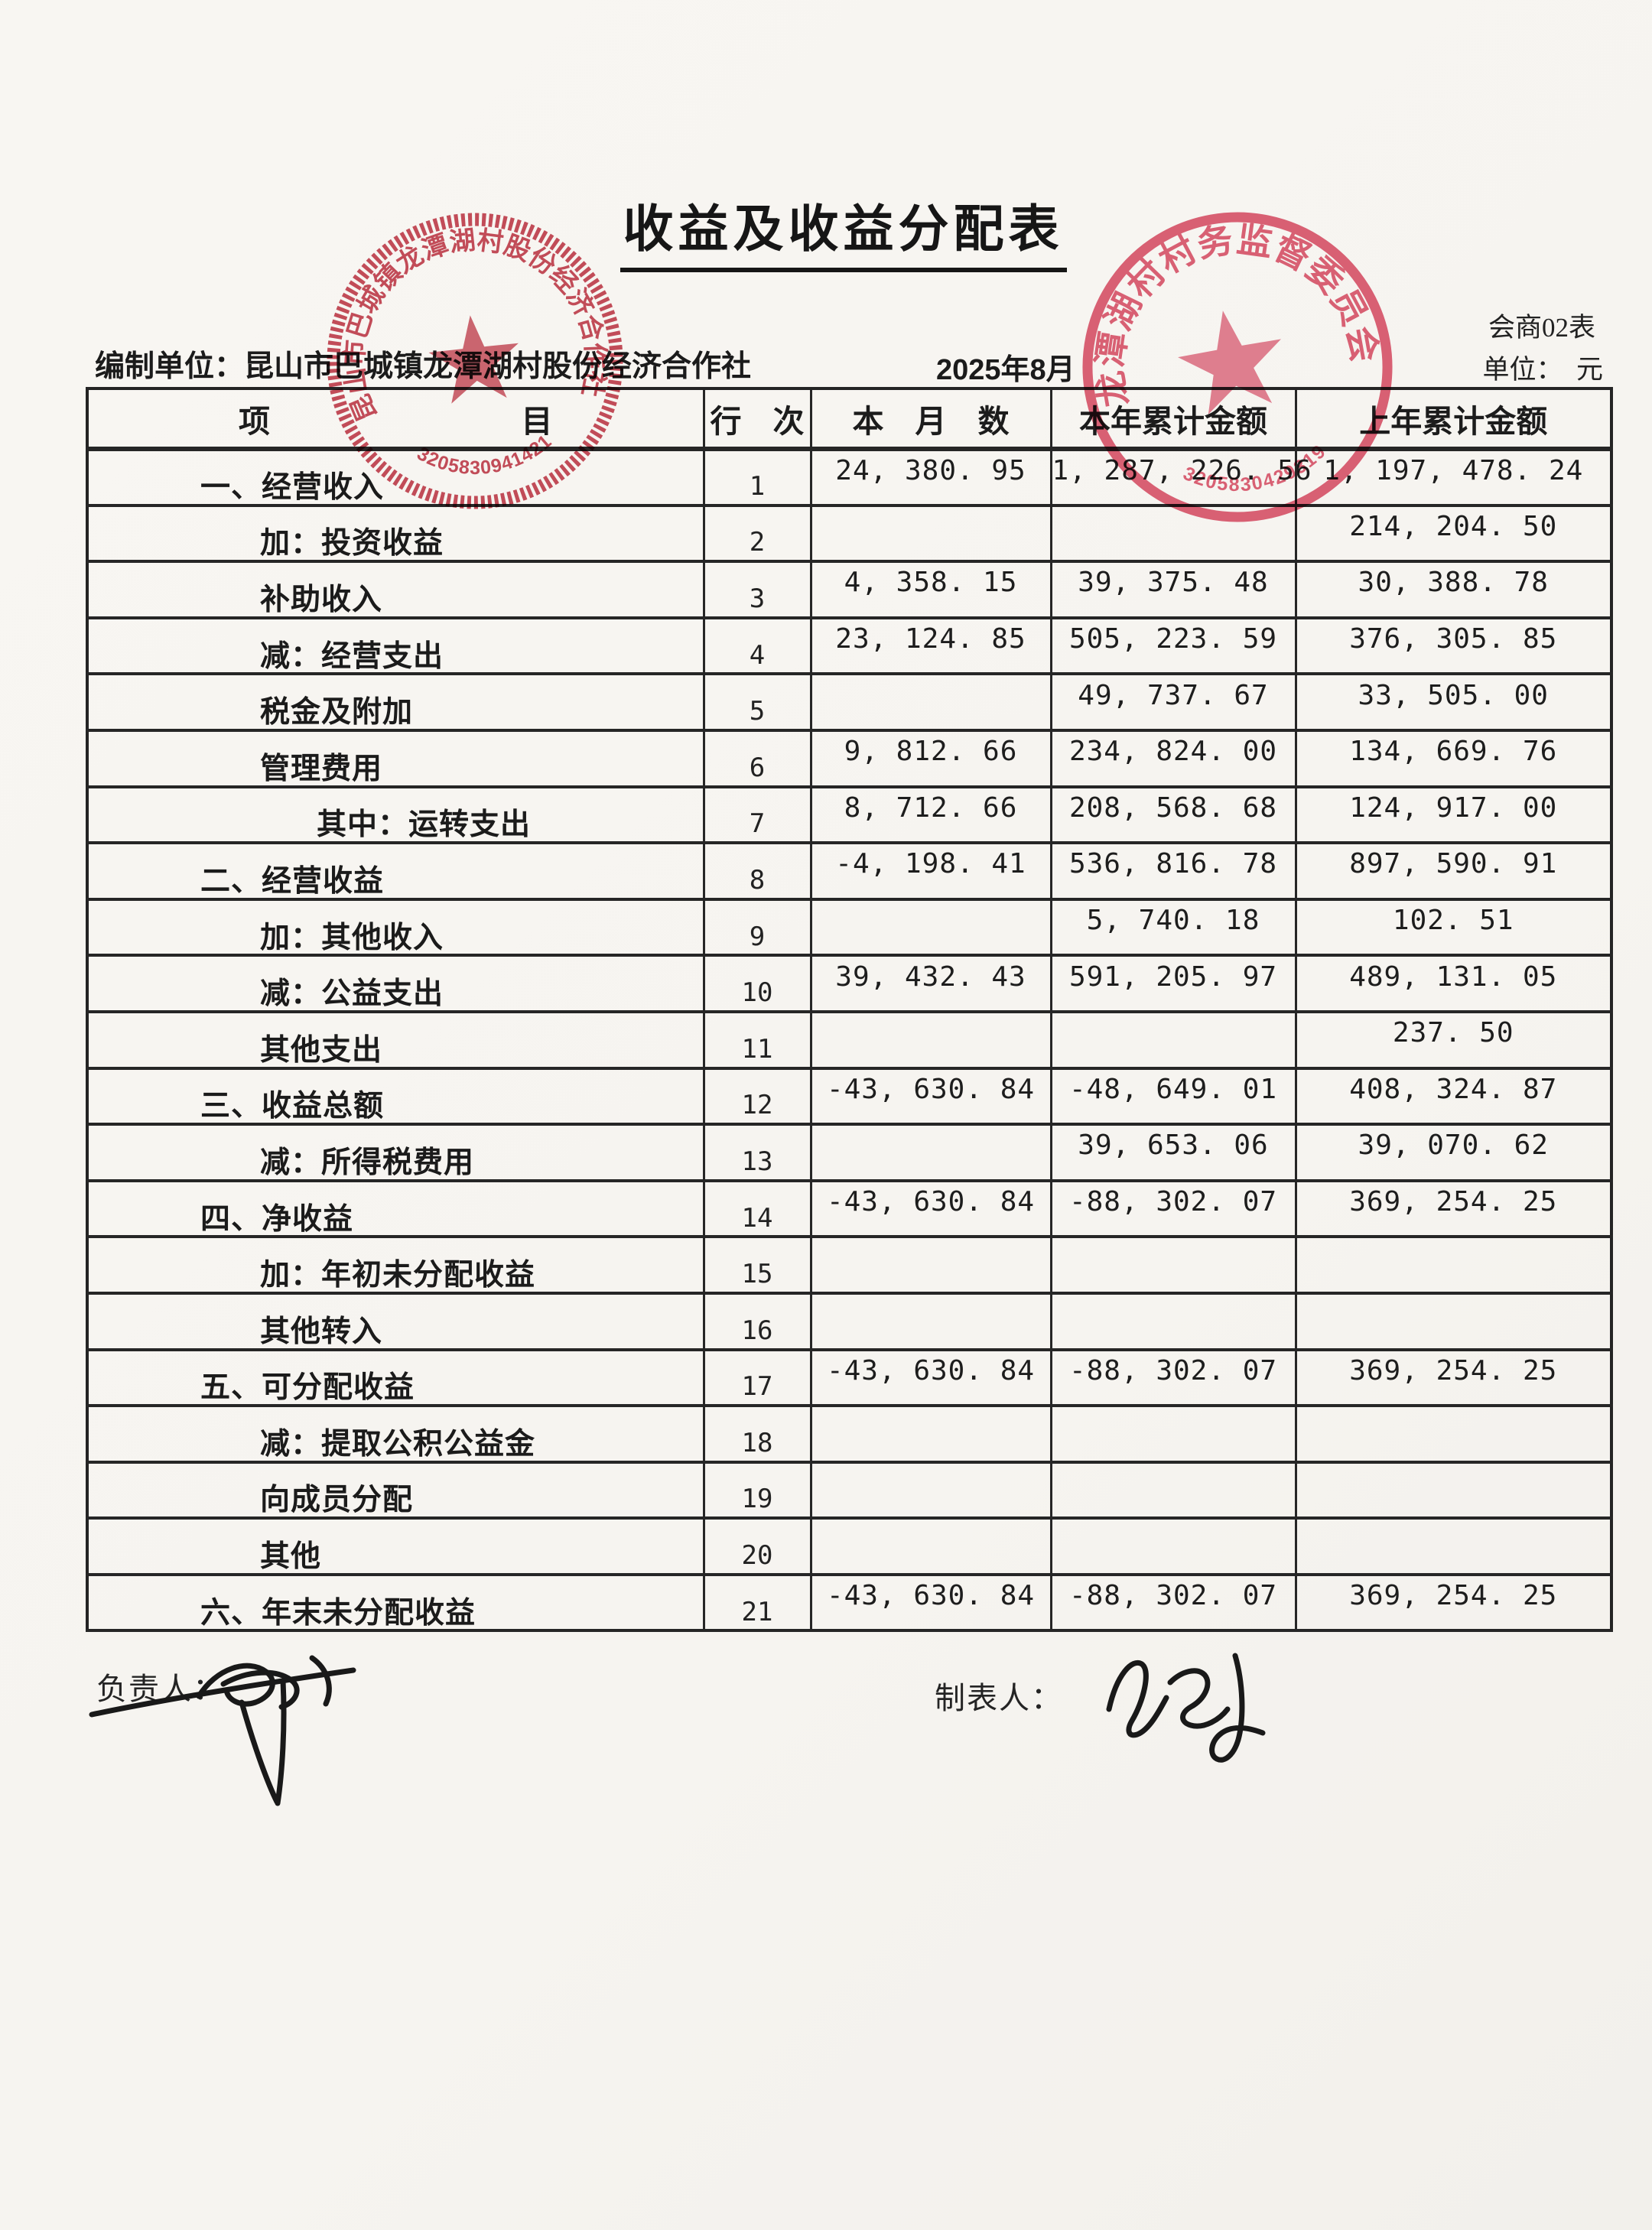 The image size is (1652, 2230). What do you see at coordinates (850, 928) in the screenshot?
I see `table-row: 加：其他收入 9 5, 740. 18 102. 51` at bounding box center [850, 928].